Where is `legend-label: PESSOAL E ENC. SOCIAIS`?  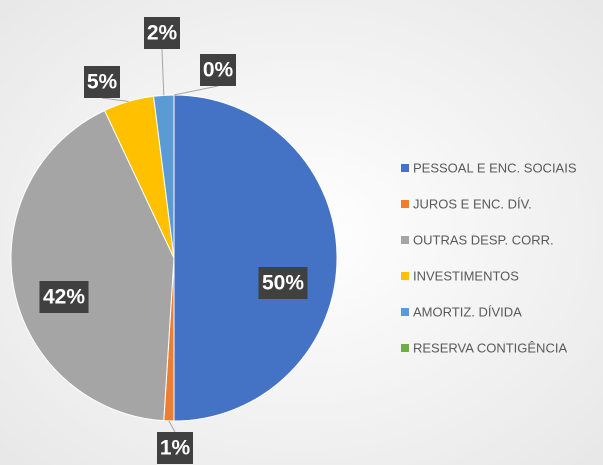 legend-label: PESSOAL E ENC. SOCIAIS is located at coordinates (495, 167).